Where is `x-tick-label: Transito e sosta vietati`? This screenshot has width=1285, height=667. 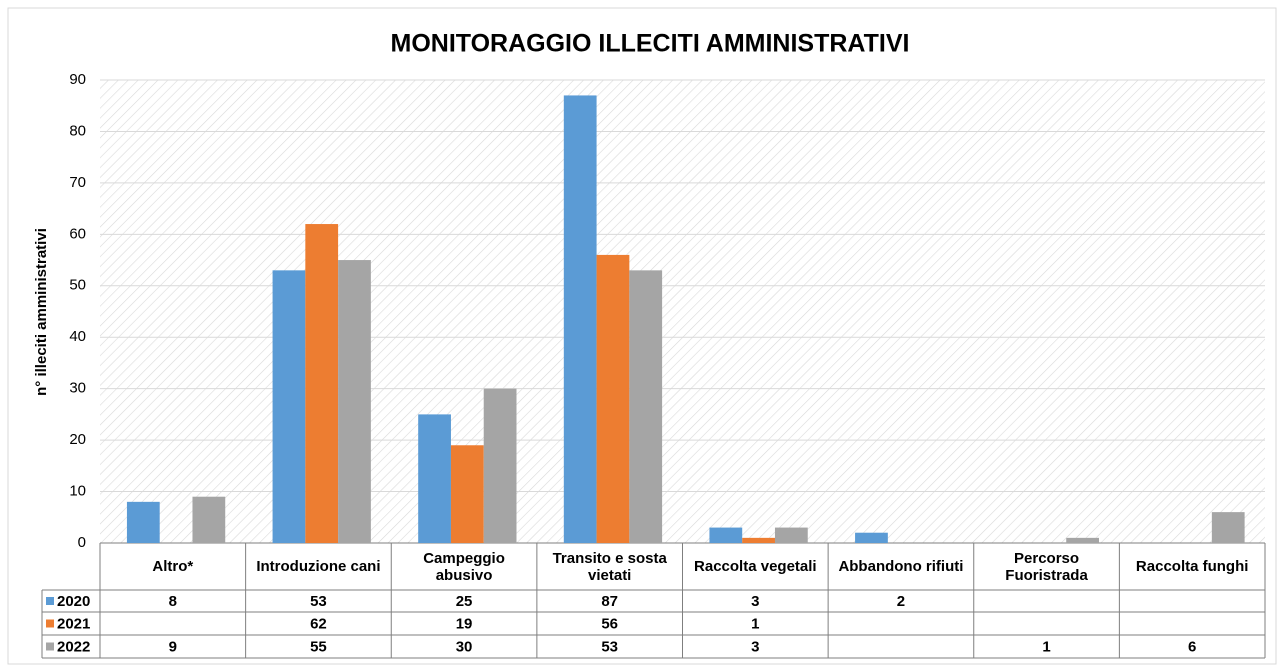
x-tick-label: Transito e sosta vietati is located at coordinates (609, 566).